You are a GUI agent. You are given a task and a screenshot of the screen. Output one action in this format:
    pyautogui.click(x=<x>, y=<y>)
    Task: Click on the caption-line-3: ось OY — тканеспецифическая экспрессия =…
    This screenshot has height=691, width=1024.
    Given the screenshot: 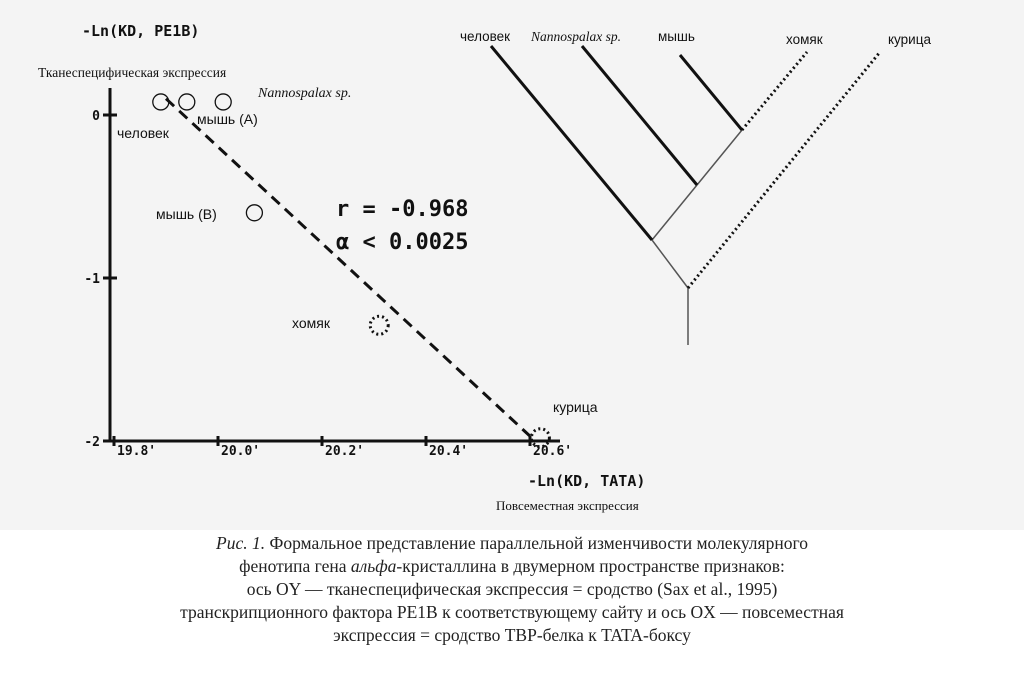 What is the action you would take?
    pyautogui.click(x=512, y=589)
    